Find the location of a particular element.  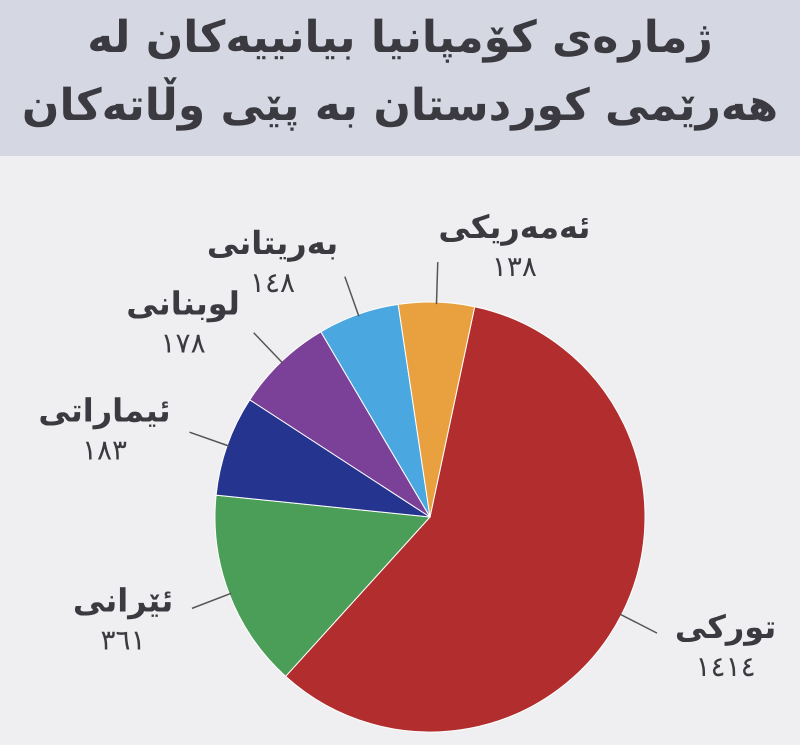

slice-label: لوبنانی is located at coordinates (183, 303).